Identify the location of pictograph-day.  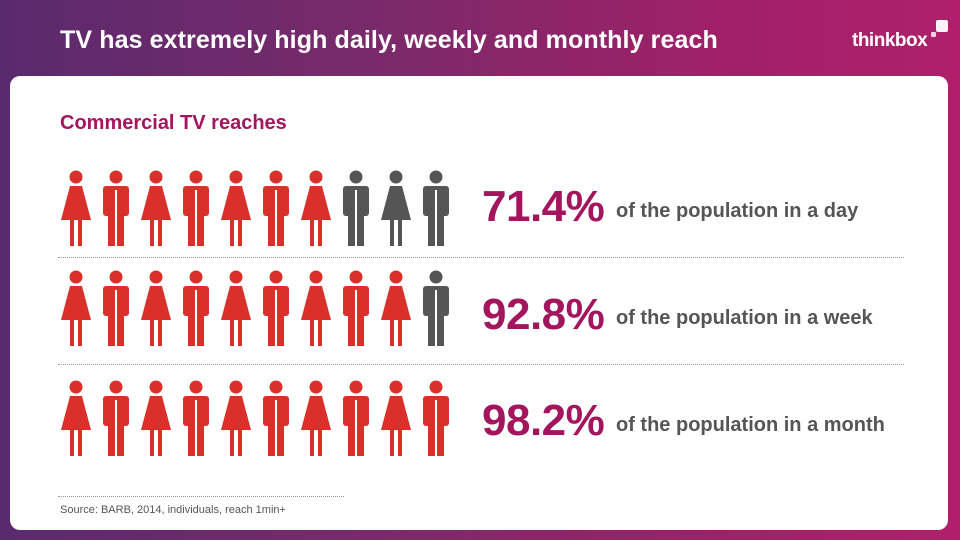
(255, 208).